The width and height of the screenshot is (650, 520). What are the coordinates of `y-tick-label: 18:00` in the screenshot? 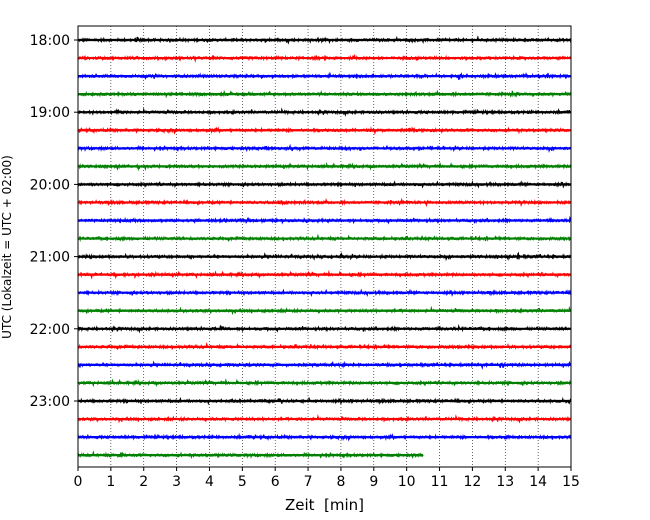 It's located at (50, 41).